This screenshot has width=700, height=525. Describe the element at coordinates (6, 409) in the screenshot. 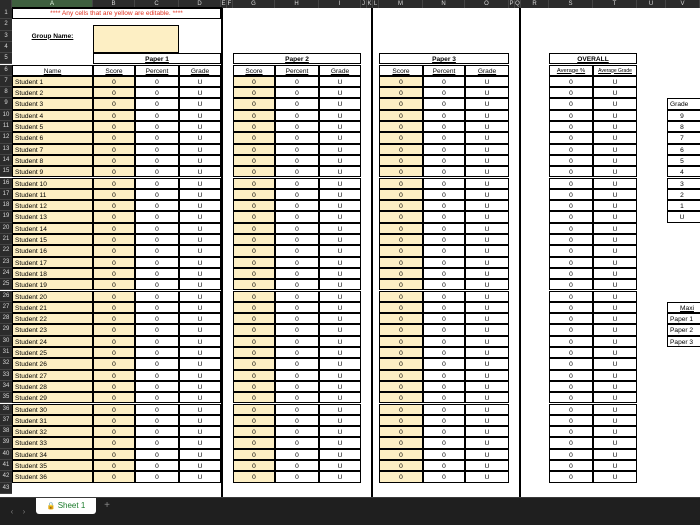

I see `row-header-36: 36` at that location.